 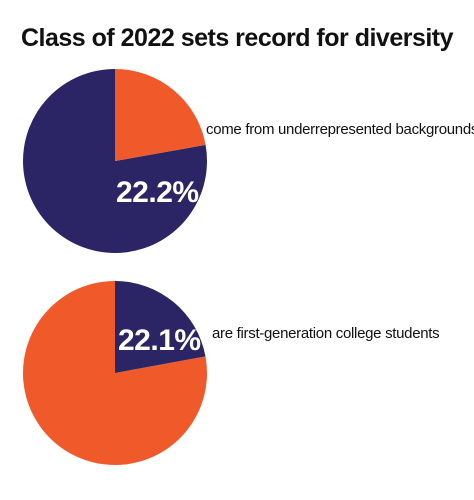 What do you see at coordinates (237, 38) in the screenshot?
I see `chart-title: Class of 2022 sets record for diversity` at bounding box center [237, 38].